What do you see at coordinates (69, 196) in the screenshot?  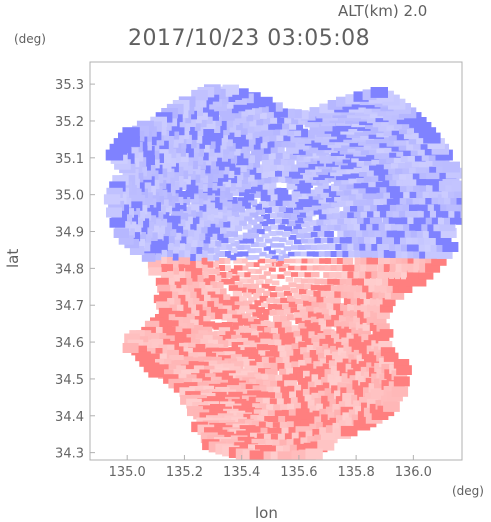 I see `y-tick-label: 35.0` at bounding box center [69, 196].